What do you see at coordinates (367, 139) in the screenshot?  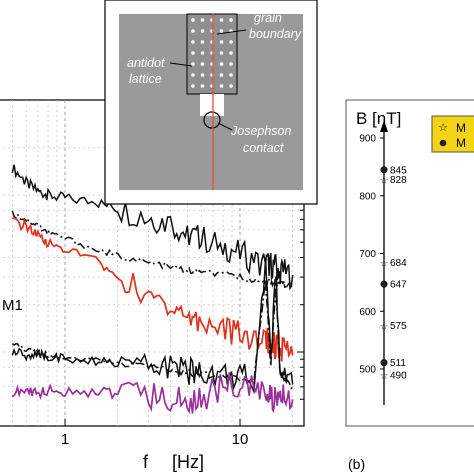 I see `field-tick-label: 900` at bounding box center [367, 139].